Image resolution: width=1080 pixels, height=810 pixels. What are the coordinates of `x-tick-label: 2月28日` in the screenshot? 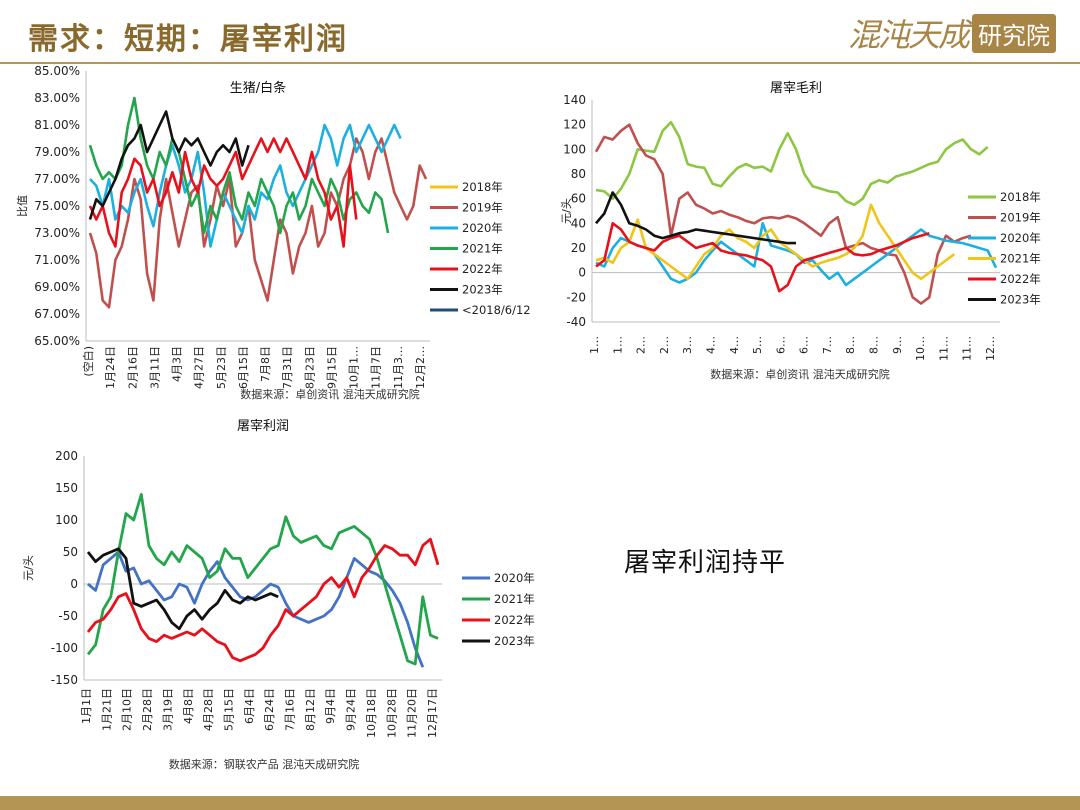 It's located at (147, 709).